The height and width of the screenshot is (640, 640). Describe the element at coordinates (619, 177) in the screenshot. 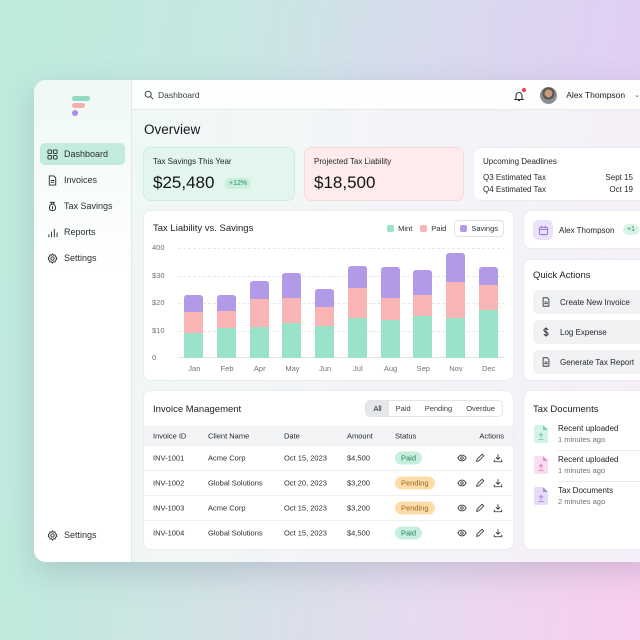

I see `deadline-date: Sept 15` at that location.